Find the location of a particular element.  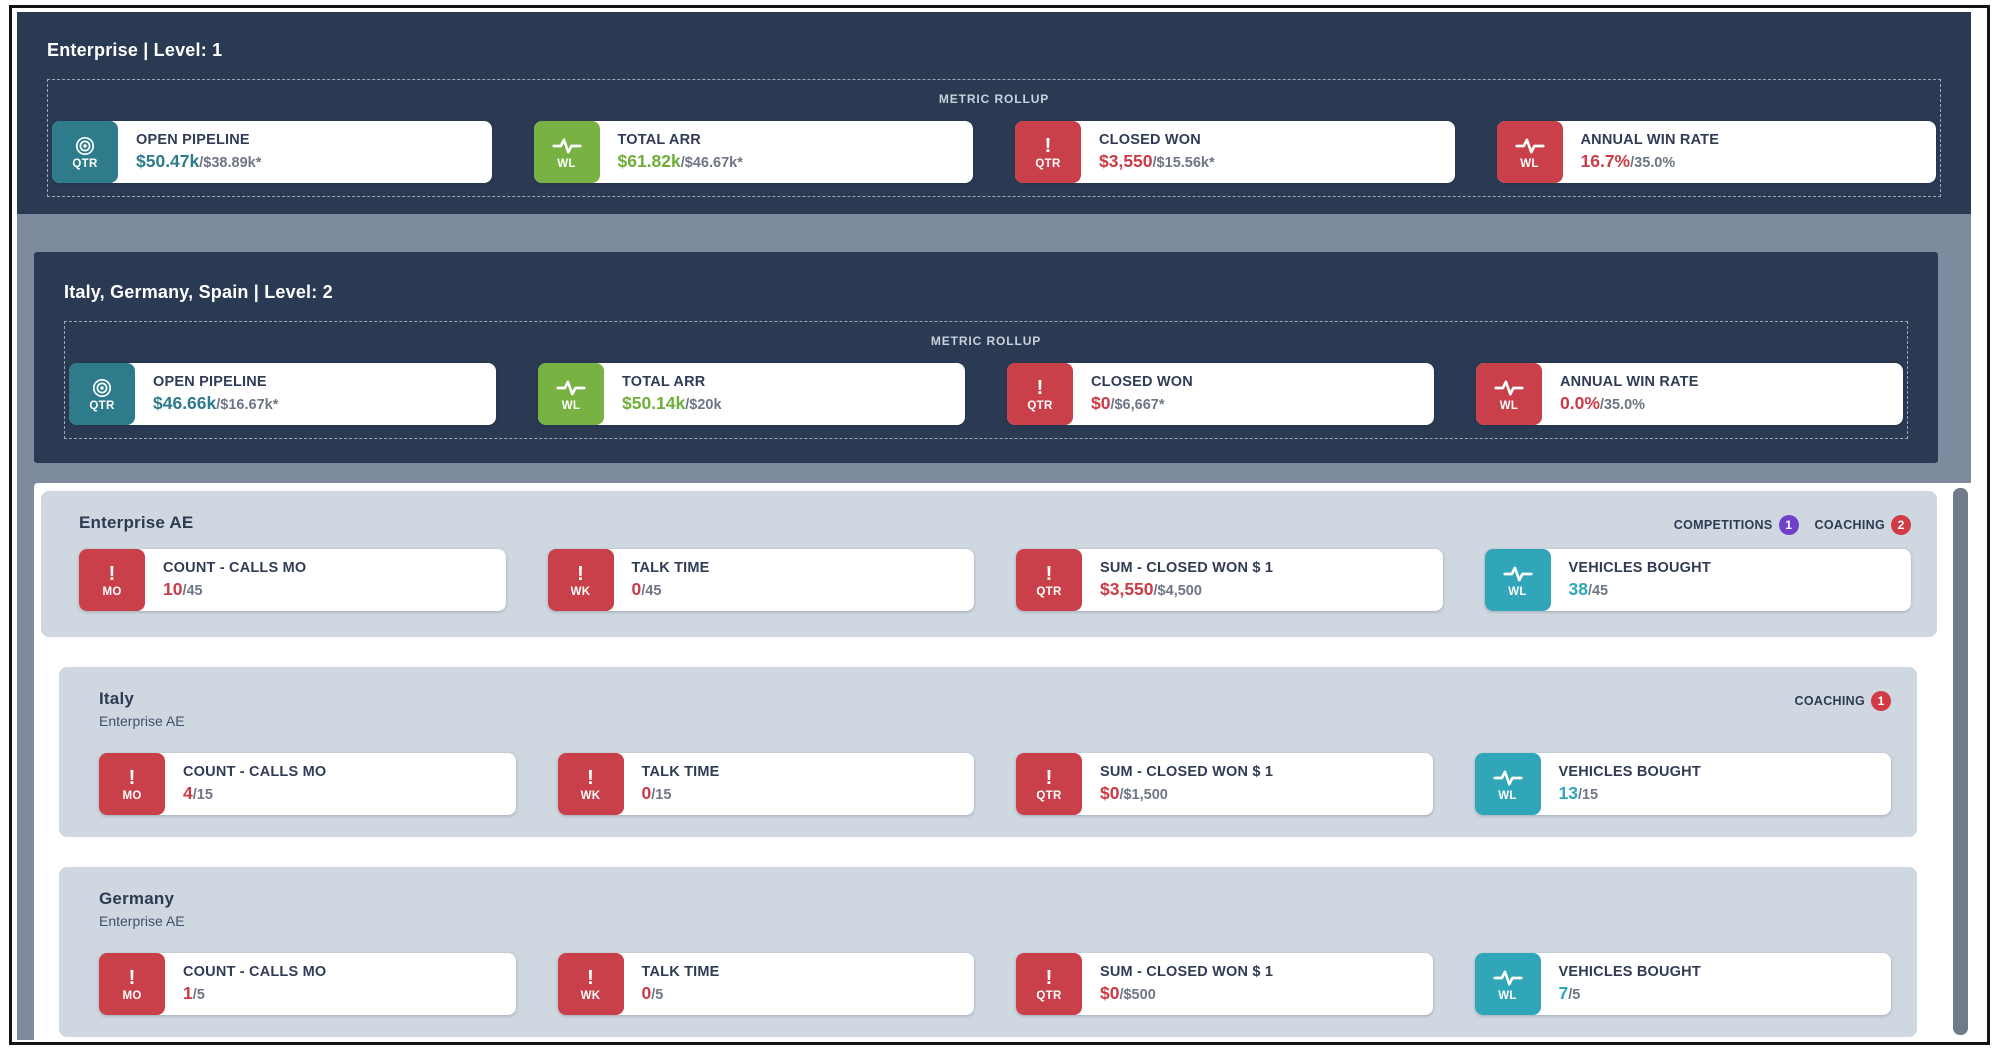

metric-card-sum-closed-won: ! QTR SUM - CLOSED WON $ 1 $0/$500 is located at coordinates (1224, 984).